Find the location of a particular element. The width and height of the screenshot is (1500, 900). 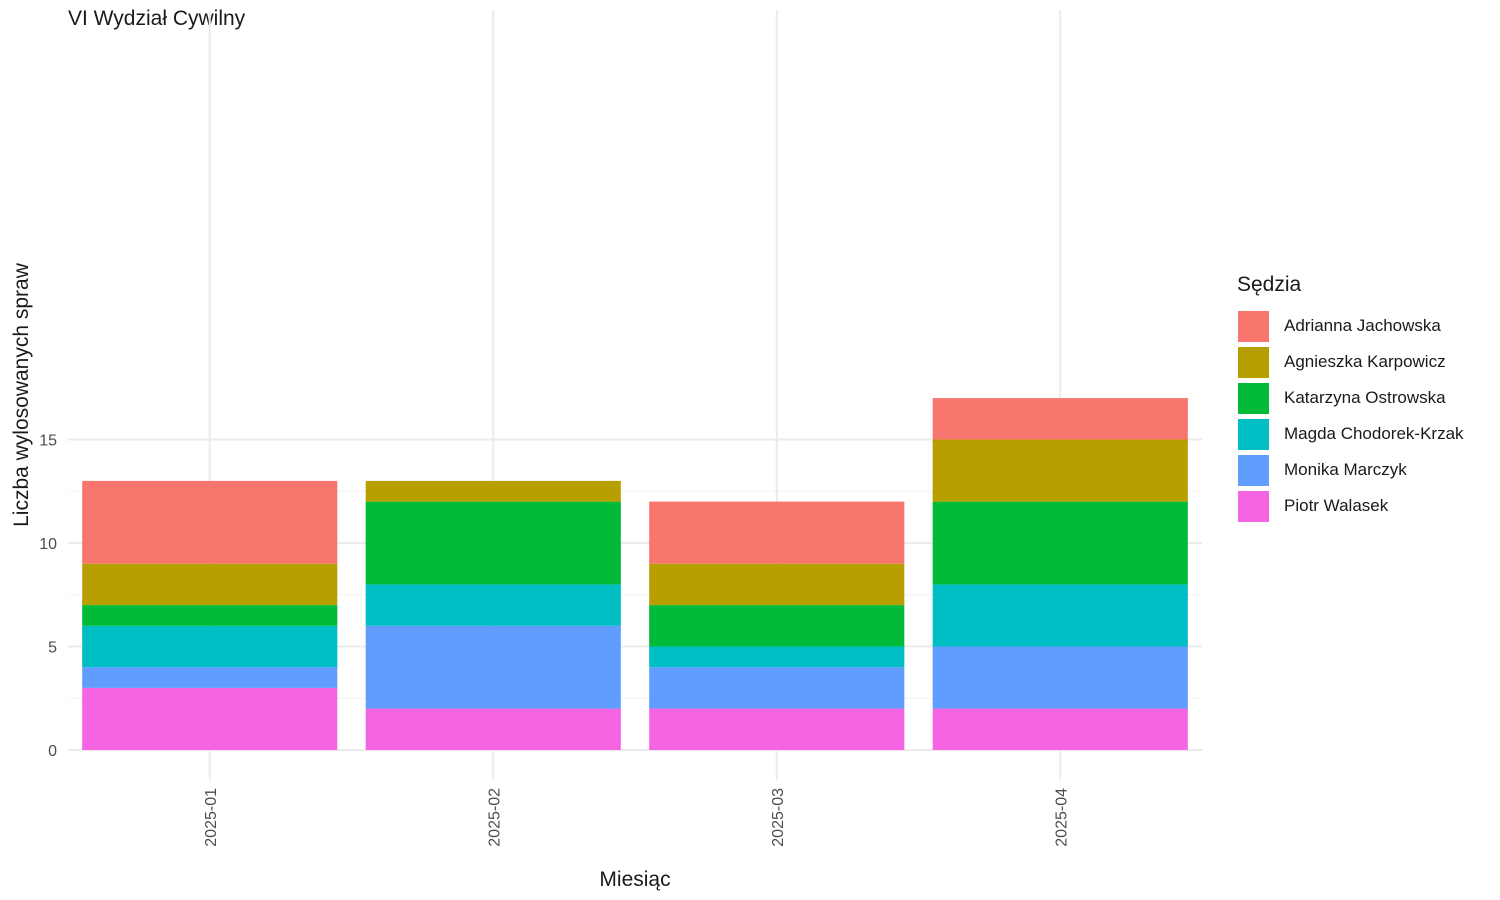

y-tick-label: 5 is located at coordinates (52, 648).